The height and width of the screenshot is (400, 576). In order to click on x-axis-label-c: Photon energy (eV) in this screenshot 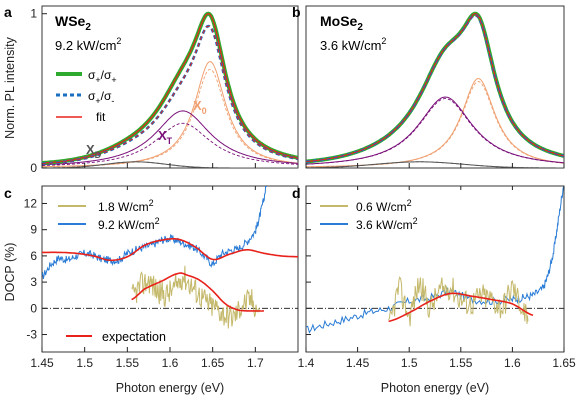, I will do `click(170, 388)`.